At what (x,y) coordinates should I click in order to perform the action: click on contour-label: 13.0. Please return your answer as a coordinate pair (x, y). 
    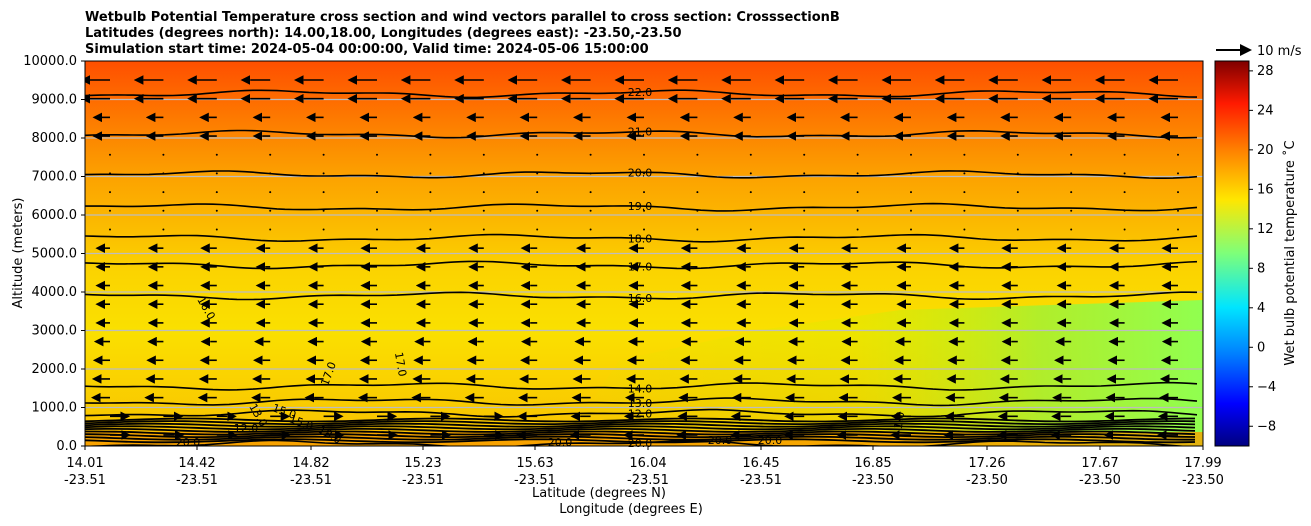
    Looking at the image, I should click on (640, 403).